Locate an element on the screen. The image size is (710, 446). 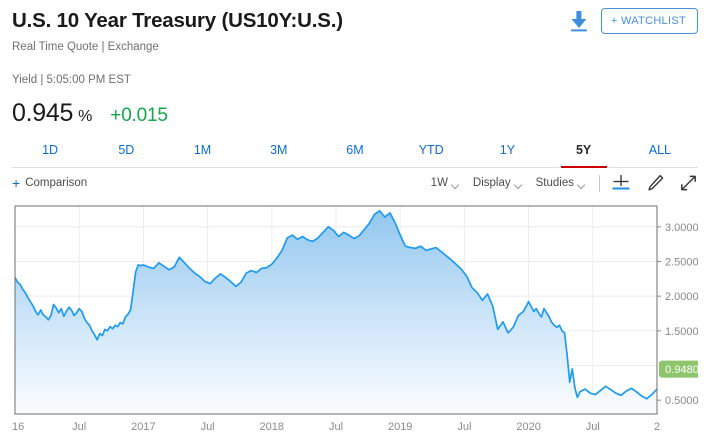
interval-dropdown: 1W is located at coordinates (445, 183).